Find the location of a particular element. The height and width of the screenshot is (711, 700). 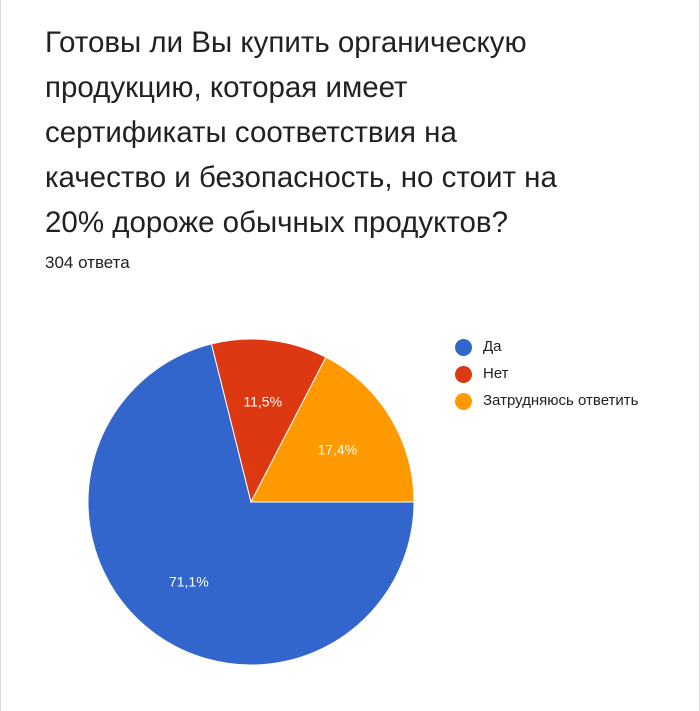

legend-item-2: Нет is located at coordinates (555, 374).